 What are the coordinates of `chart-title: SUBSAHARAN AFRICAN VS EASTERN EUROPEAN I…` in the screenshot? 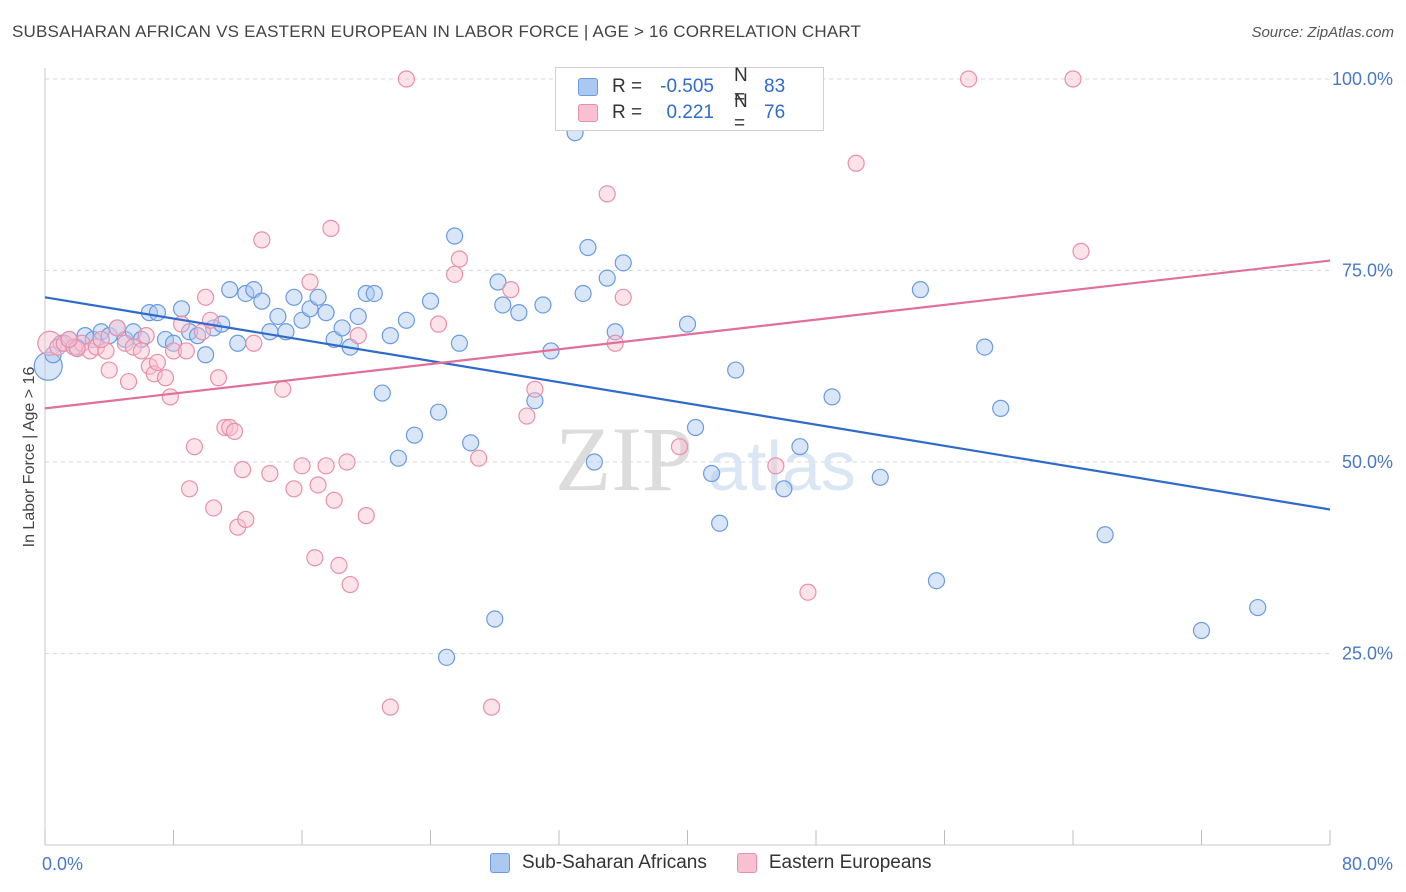 It's located at (437, 31).